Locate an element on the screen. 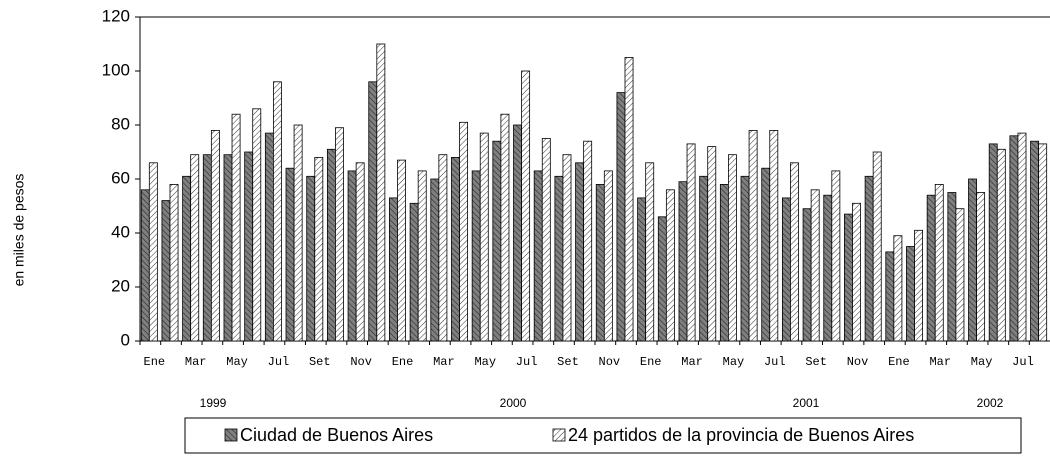 The height and width of the screenshot is (456, 1050). y-tick-label: 0 is located at coordinates (125, 339).